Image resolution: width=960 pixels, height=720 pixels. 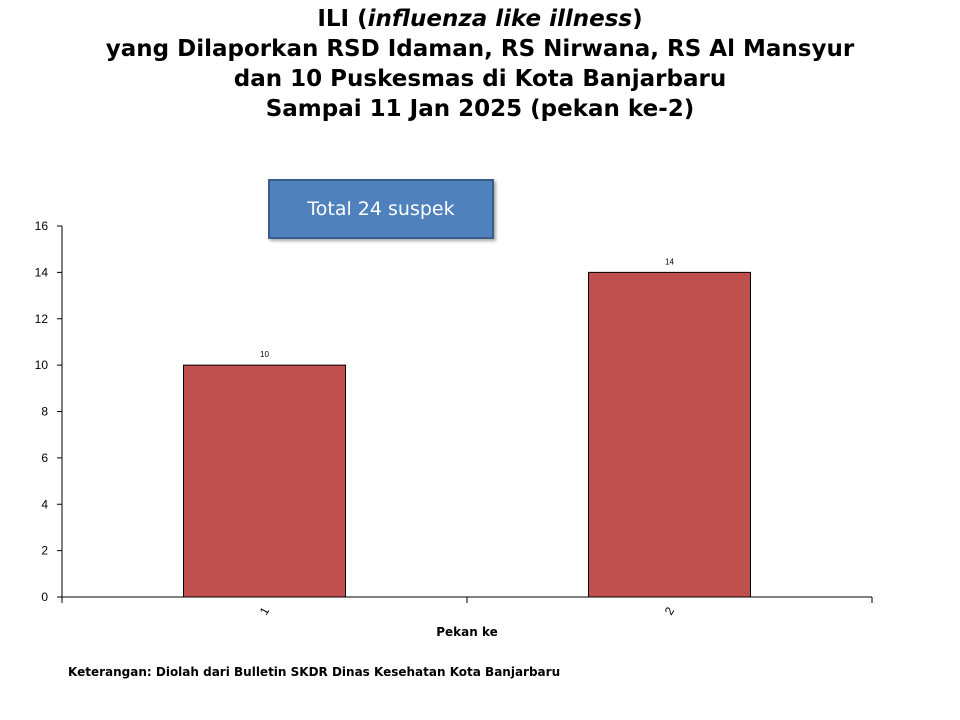 What do you see at coordinates (42, 226) in the screenshot?
I see `y-tick-label: 16` at bounding box center [42, 226].